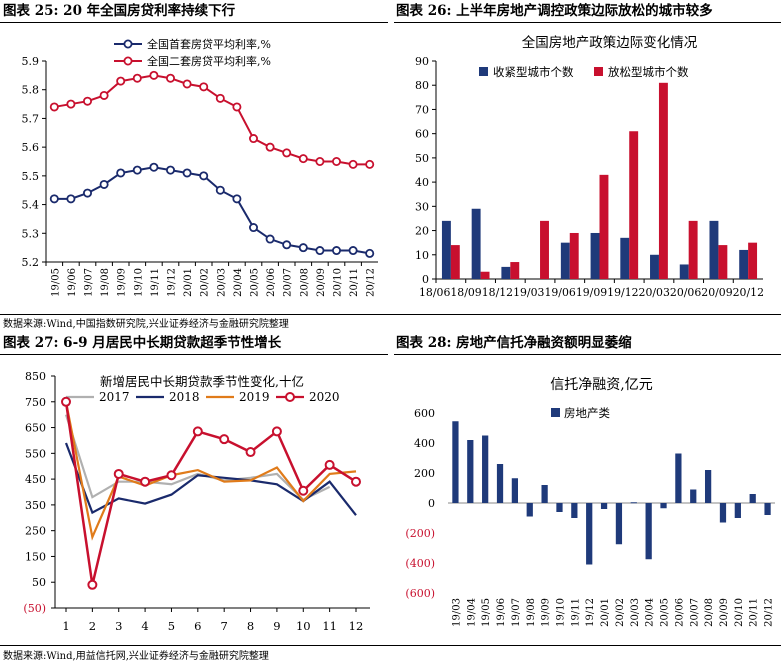  I want to click on y-tick-label: 150, so click(35, 556).